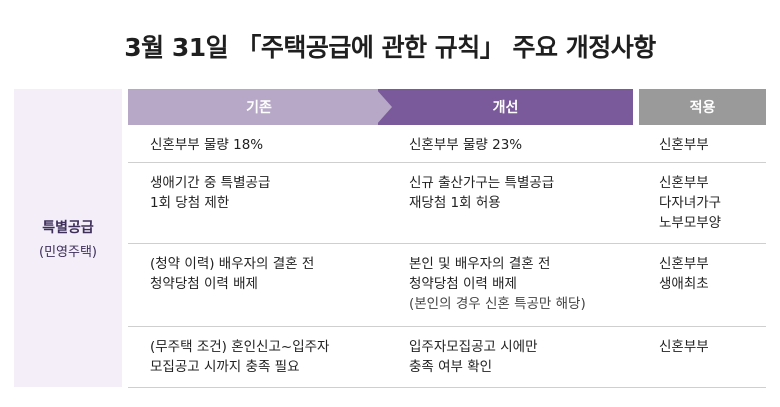  What do you see at coordinates (684, 274) in the screenshot?
I see `applies-cell: 신혼부부 생애최초` at bounding box center [684, 274].